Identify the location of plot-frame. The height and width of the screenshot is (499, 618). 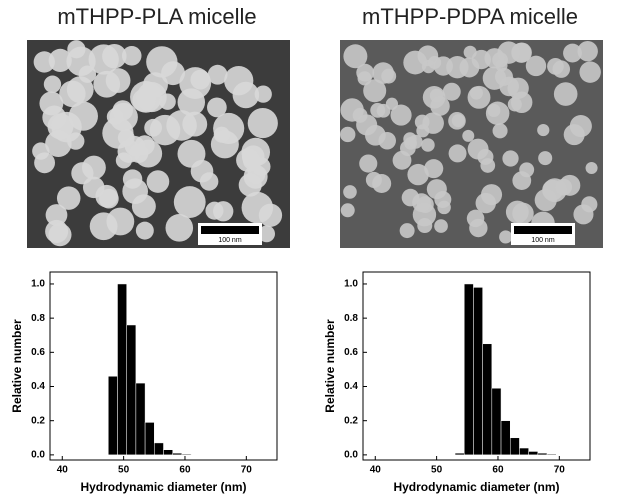
(163, 366).